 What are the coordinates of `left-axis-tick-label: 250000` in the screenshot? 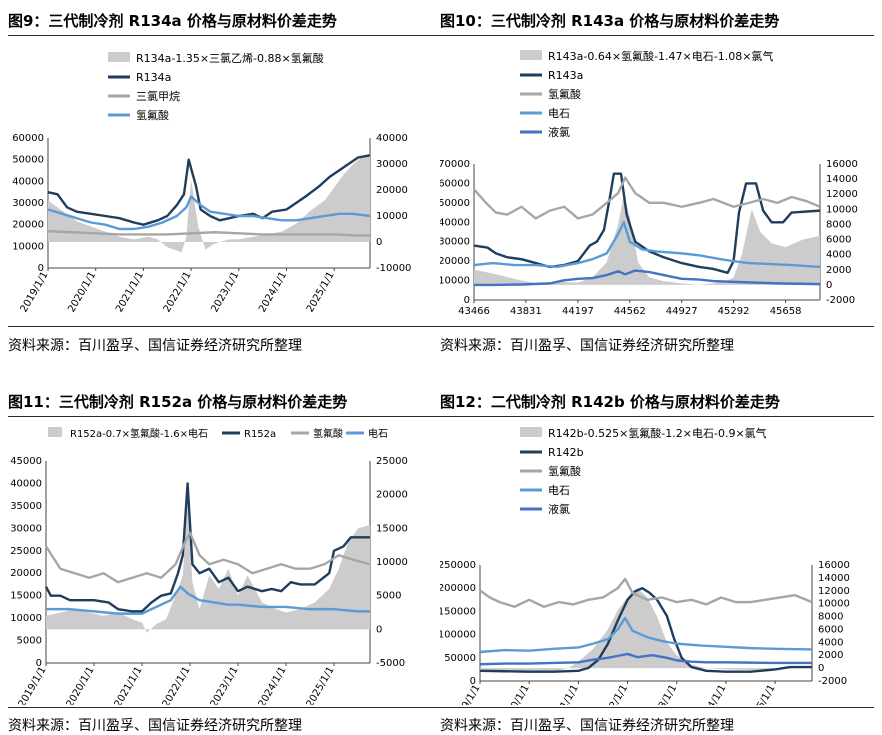 It's located at (458, 565).